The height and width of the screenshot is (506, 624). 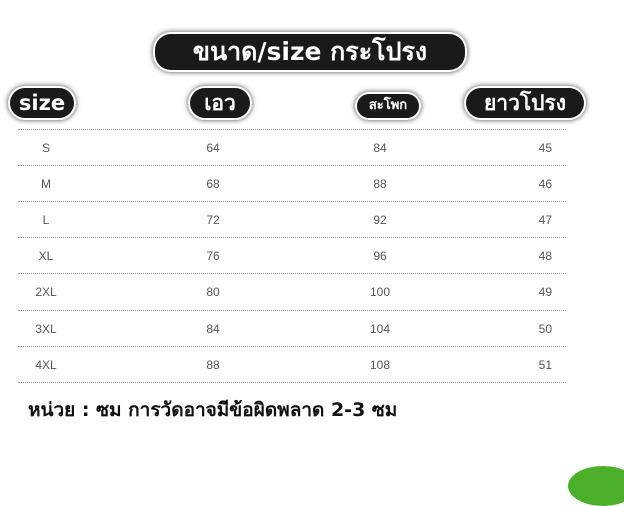 What do you see at coordinates (596, 486) in the screenshot?
I see `green-badge-corner` at bounding box center [596, 486].